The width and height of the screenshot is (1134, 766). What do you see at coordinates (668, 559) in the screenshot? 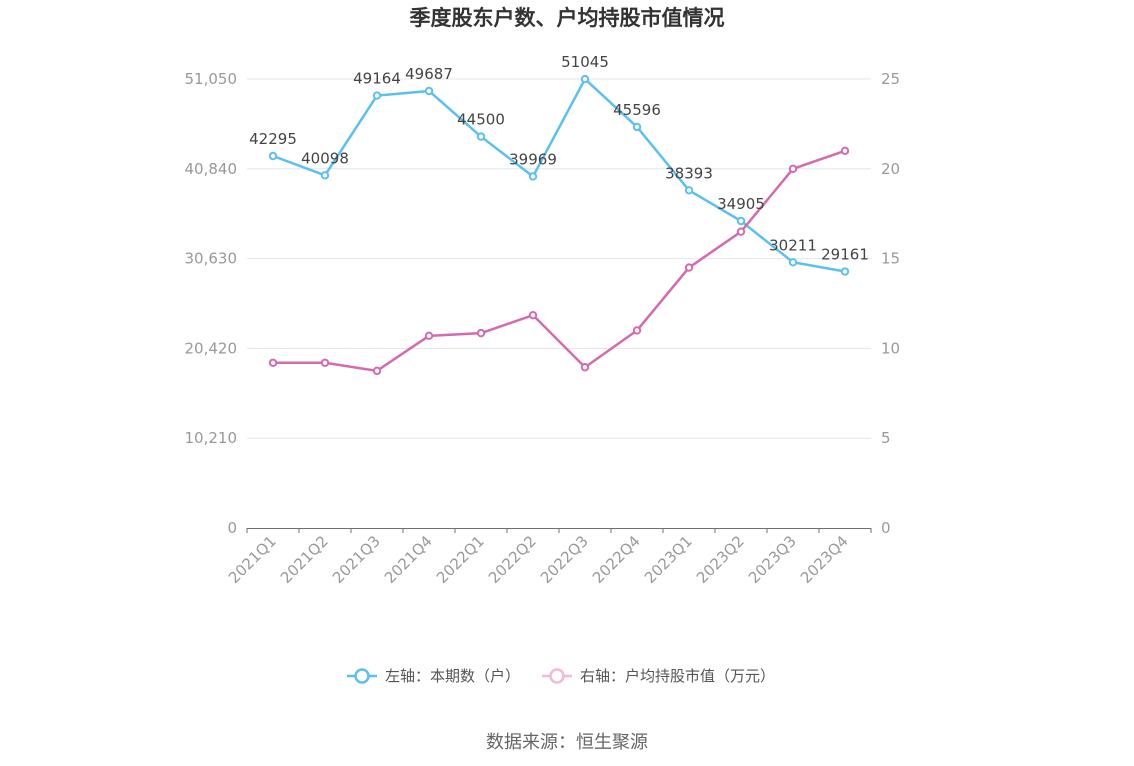
I see `x-tick-label: 2023Q1` at bounding box center [668, 559].